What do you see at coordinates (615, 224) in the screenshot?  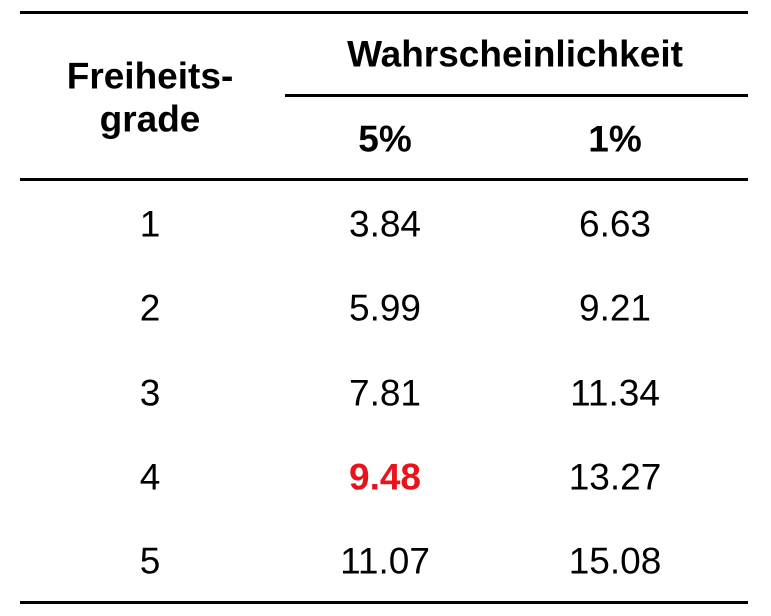 I see `table-cell: 6.63` at bounding box center [615, 224].